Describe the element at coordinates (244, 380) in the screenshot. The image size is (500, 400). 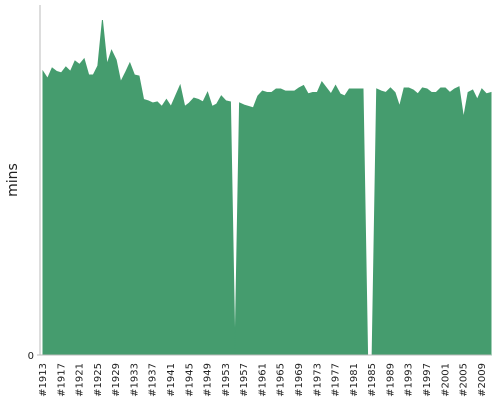
I see `x-tick-label: #1957` at that location.